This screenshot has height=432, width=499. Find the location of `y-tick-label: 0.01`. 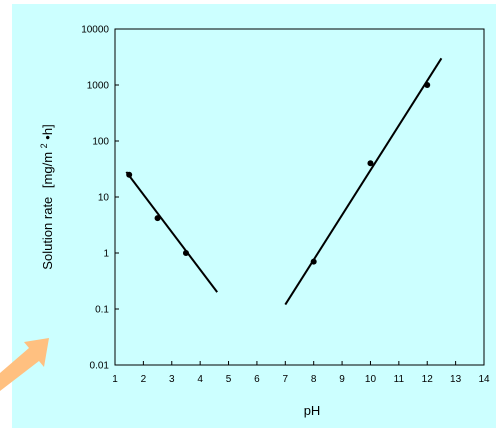

y-tick-label: 0.01 is located at coordinates (100, 366).